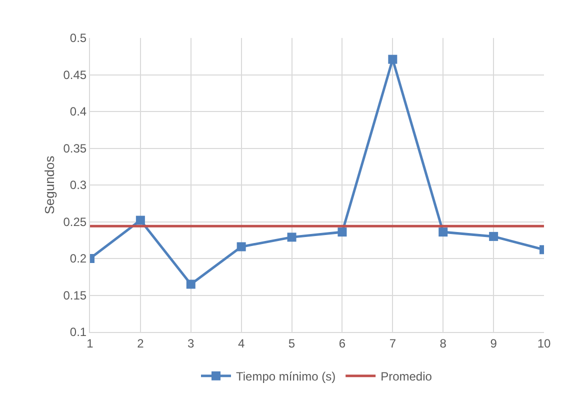  I want to click on y-tick-label: 0.2, so click(78, 259).